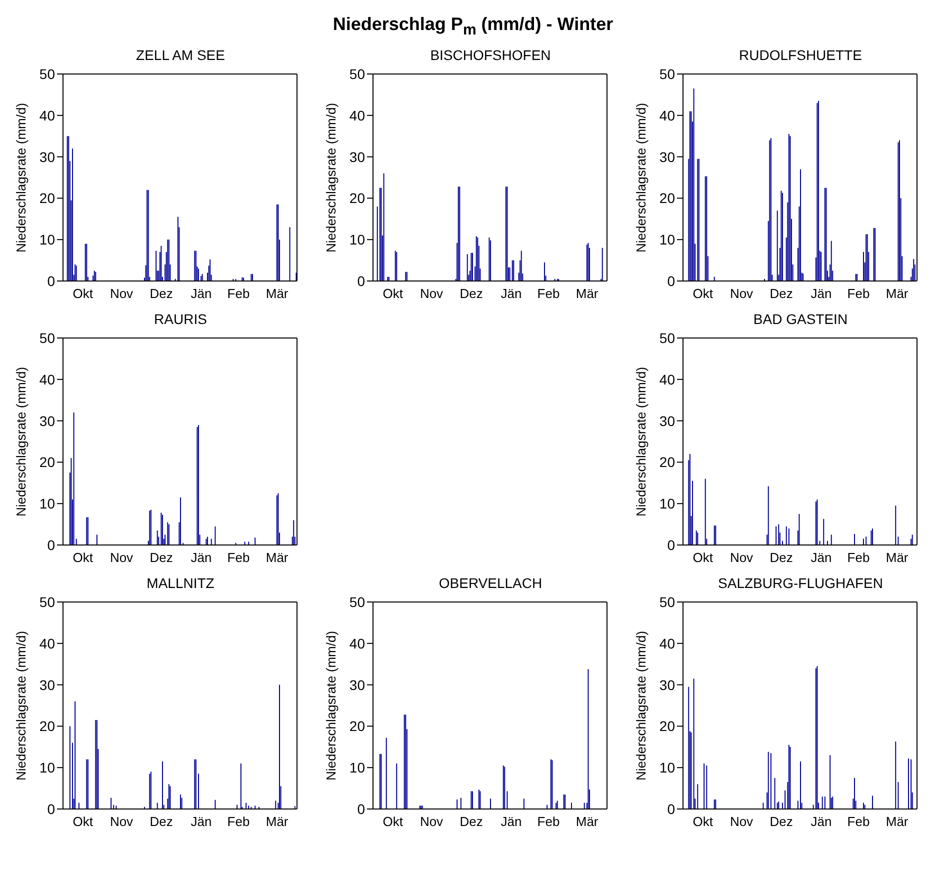  What do you see at coordinates (181, 583) in the screenshot?
I see `chart-title: MALLNITZ` at bounding box center [181, 583].